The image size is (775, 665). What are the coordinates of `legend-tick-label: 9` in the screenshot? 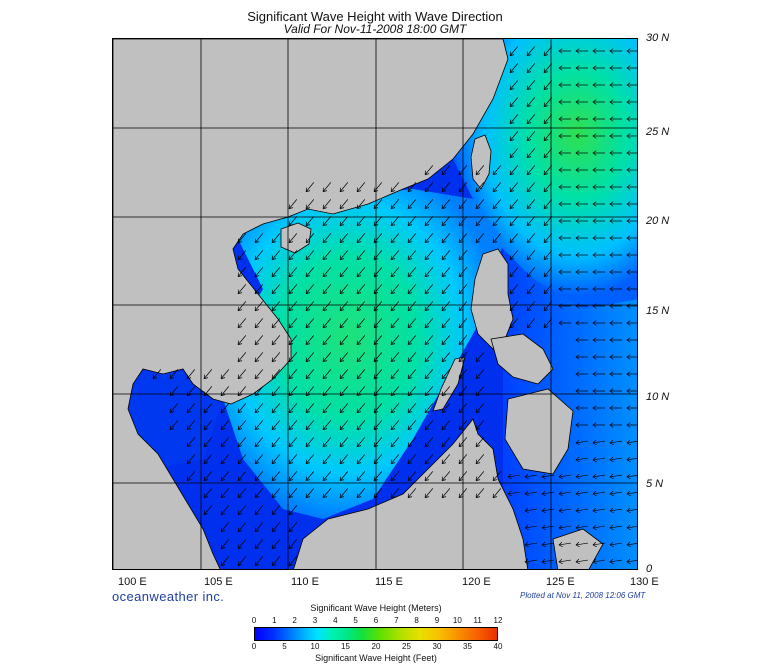 It's located at (437, 620).